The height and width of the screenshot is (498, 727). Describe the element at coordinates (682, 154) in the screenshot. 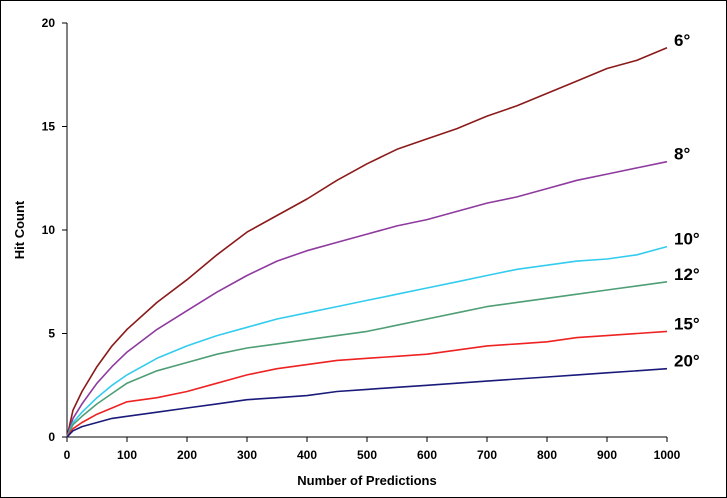

I see `series-label-8deg: 8°` at that location.